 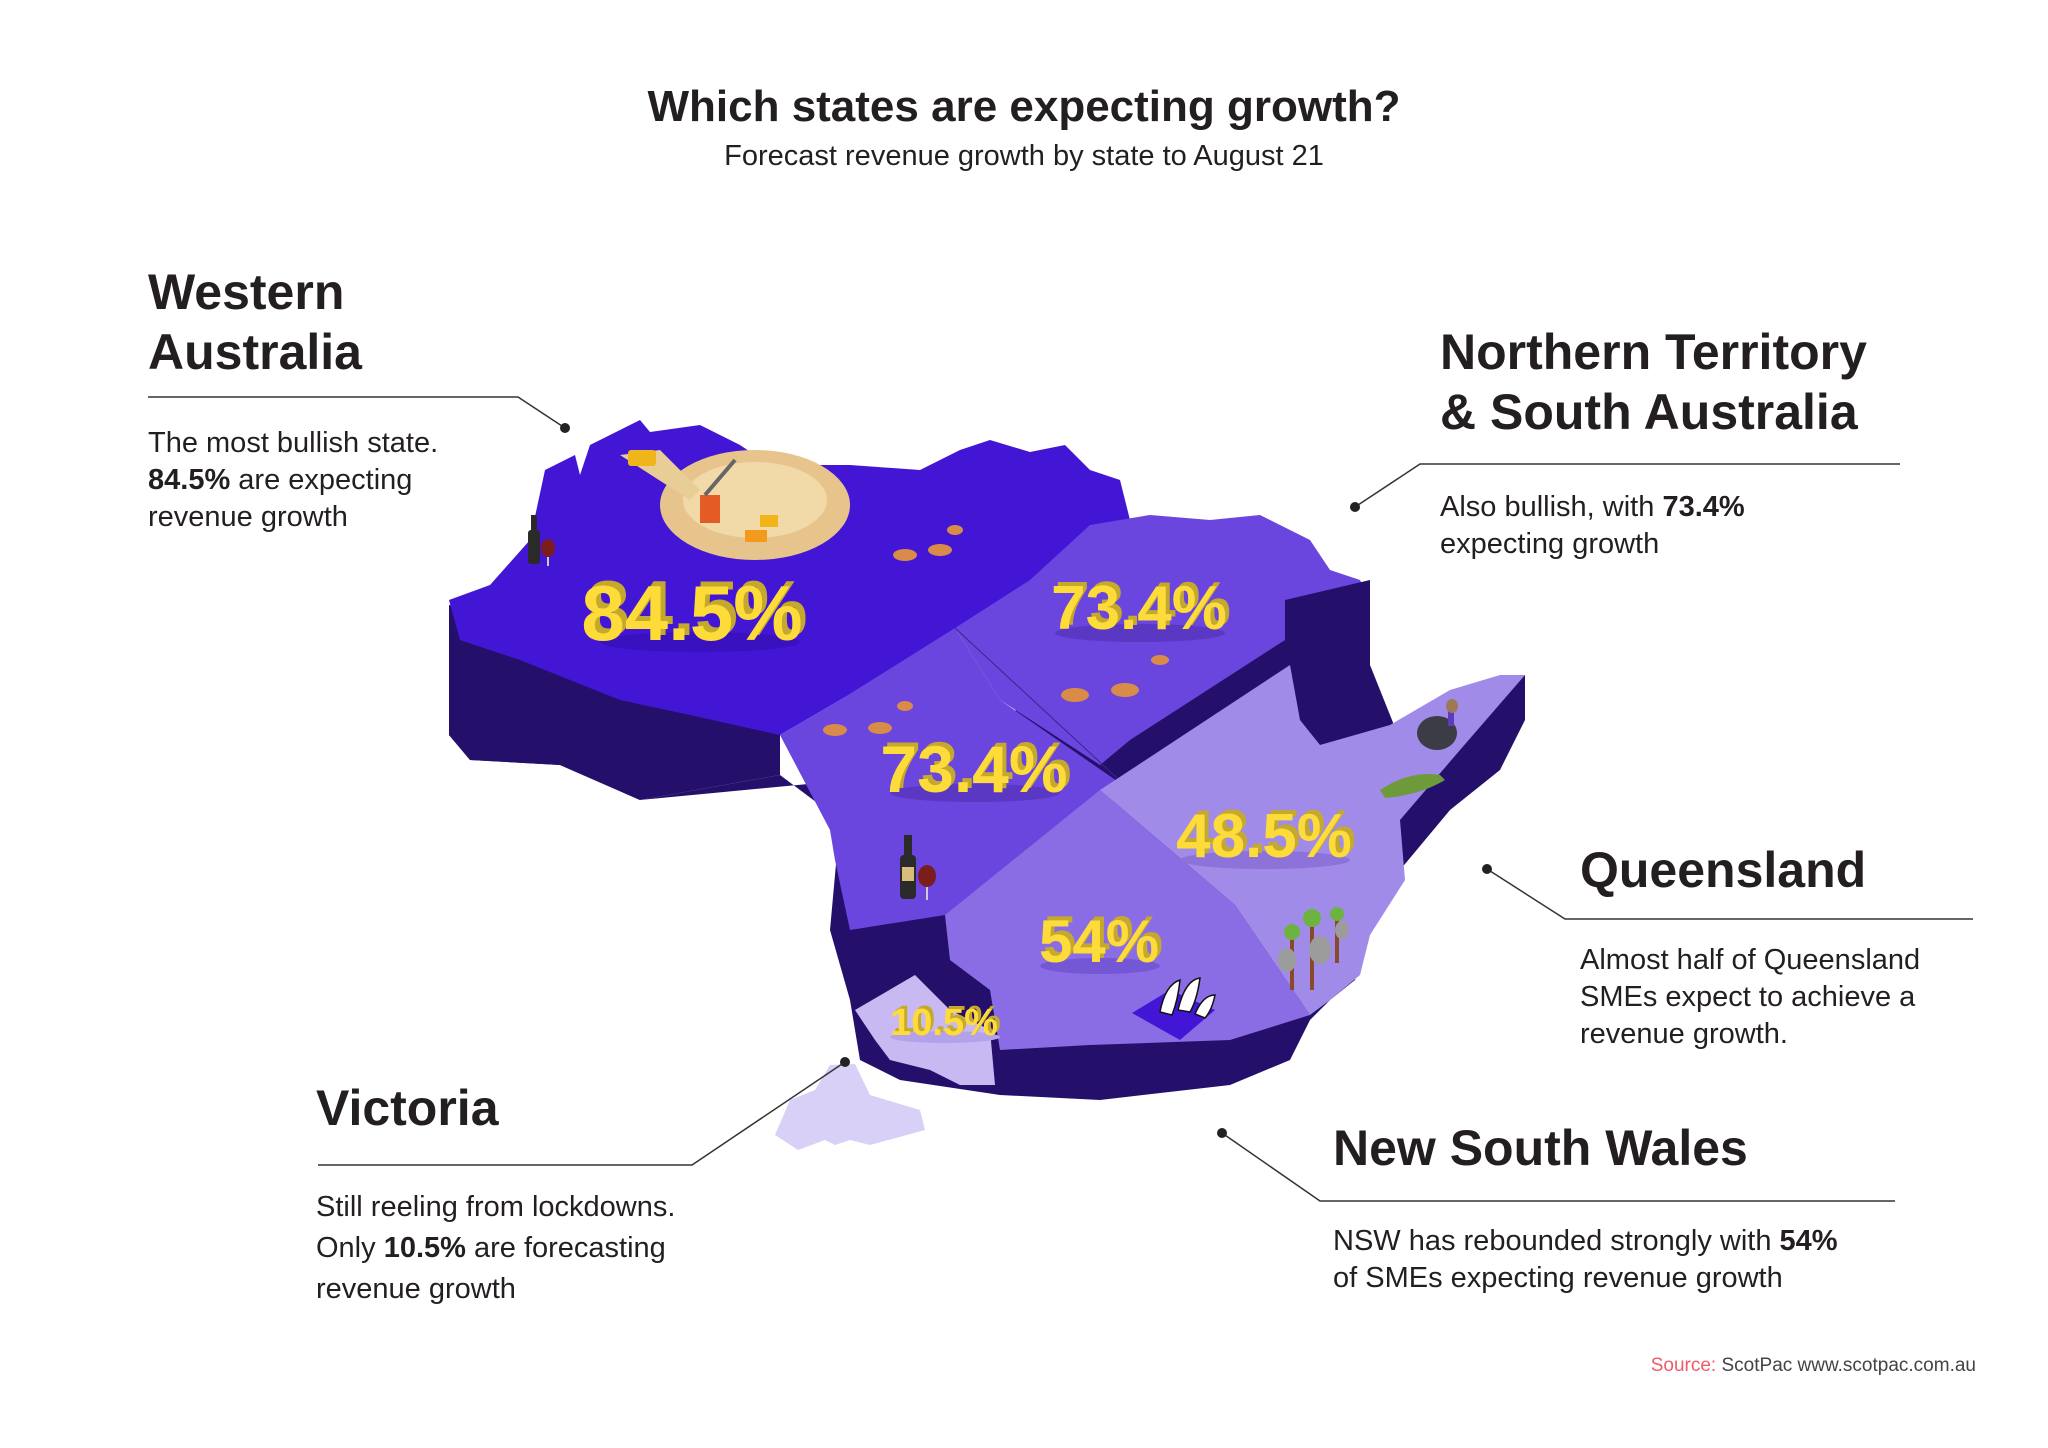 What do you see at coordinates (350, 1248) in the screenshot?
I see `vic-desc-pre: Only` at bounding box center [350, 1248].